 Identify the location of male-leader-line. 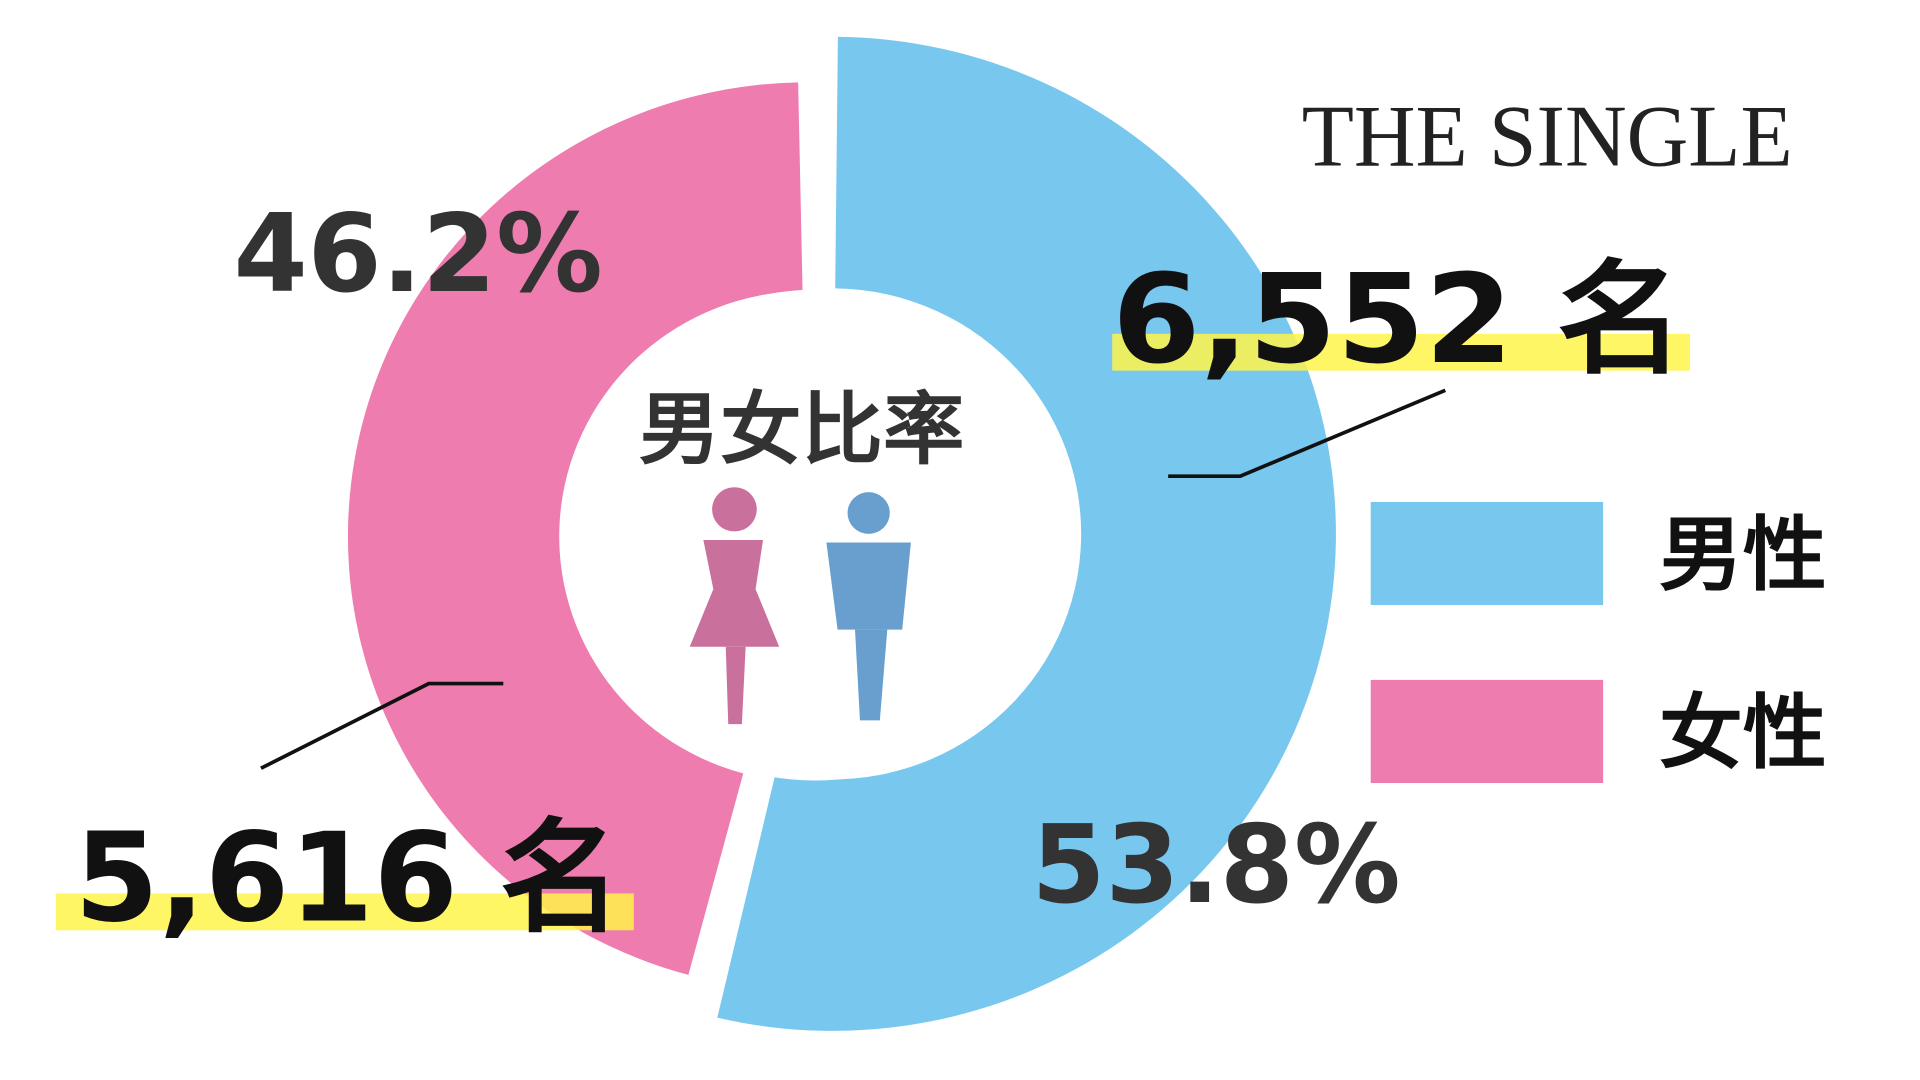
(1307, 433).